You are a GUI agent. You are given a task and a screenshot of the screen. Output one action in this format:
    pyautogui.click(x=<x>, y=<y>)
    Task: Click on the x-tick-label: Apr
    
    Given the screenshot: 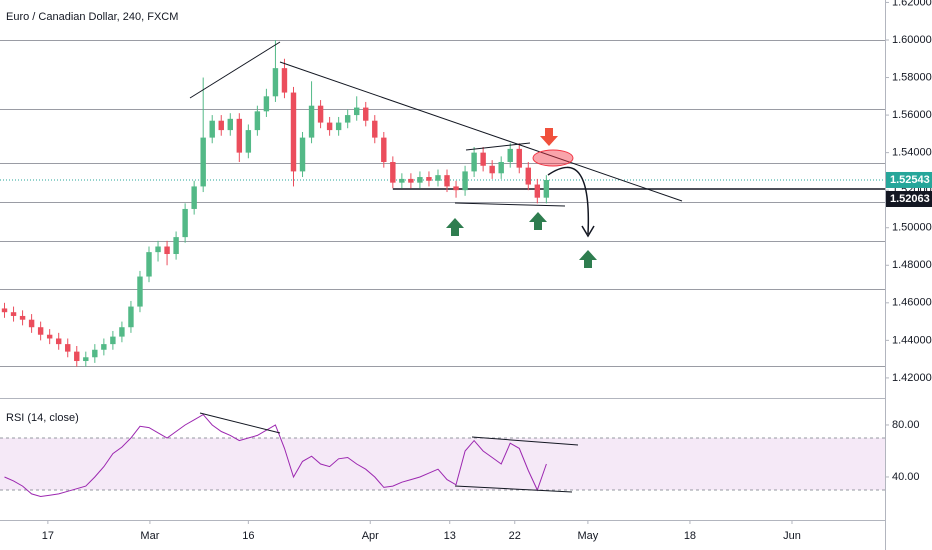 What is the action you would take?
    pyautogui.click(x=370, y=536)
    